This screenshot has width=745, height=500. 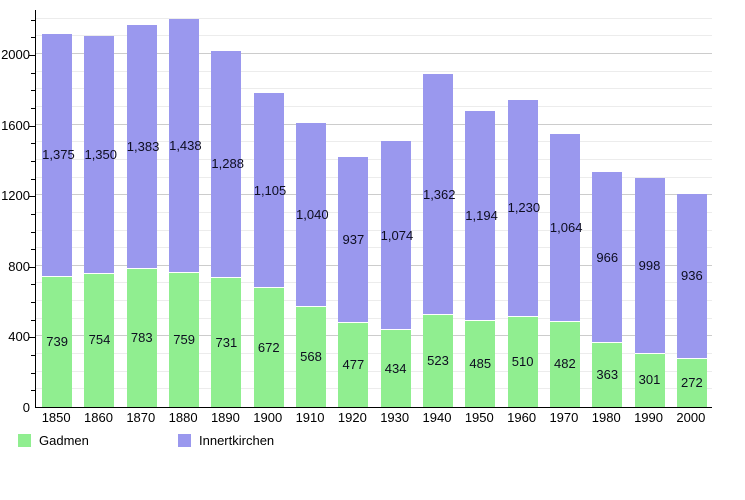 I want to click on bar-value-label-gadmen: 783, so click(x=141, y=337).